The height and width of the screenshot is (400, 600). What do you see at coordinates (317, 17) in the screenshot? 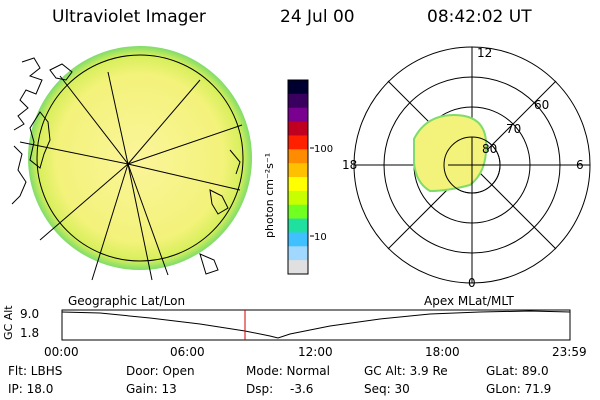
I see `date-label: 24 Jul 00` at bounding box center [317, 17].